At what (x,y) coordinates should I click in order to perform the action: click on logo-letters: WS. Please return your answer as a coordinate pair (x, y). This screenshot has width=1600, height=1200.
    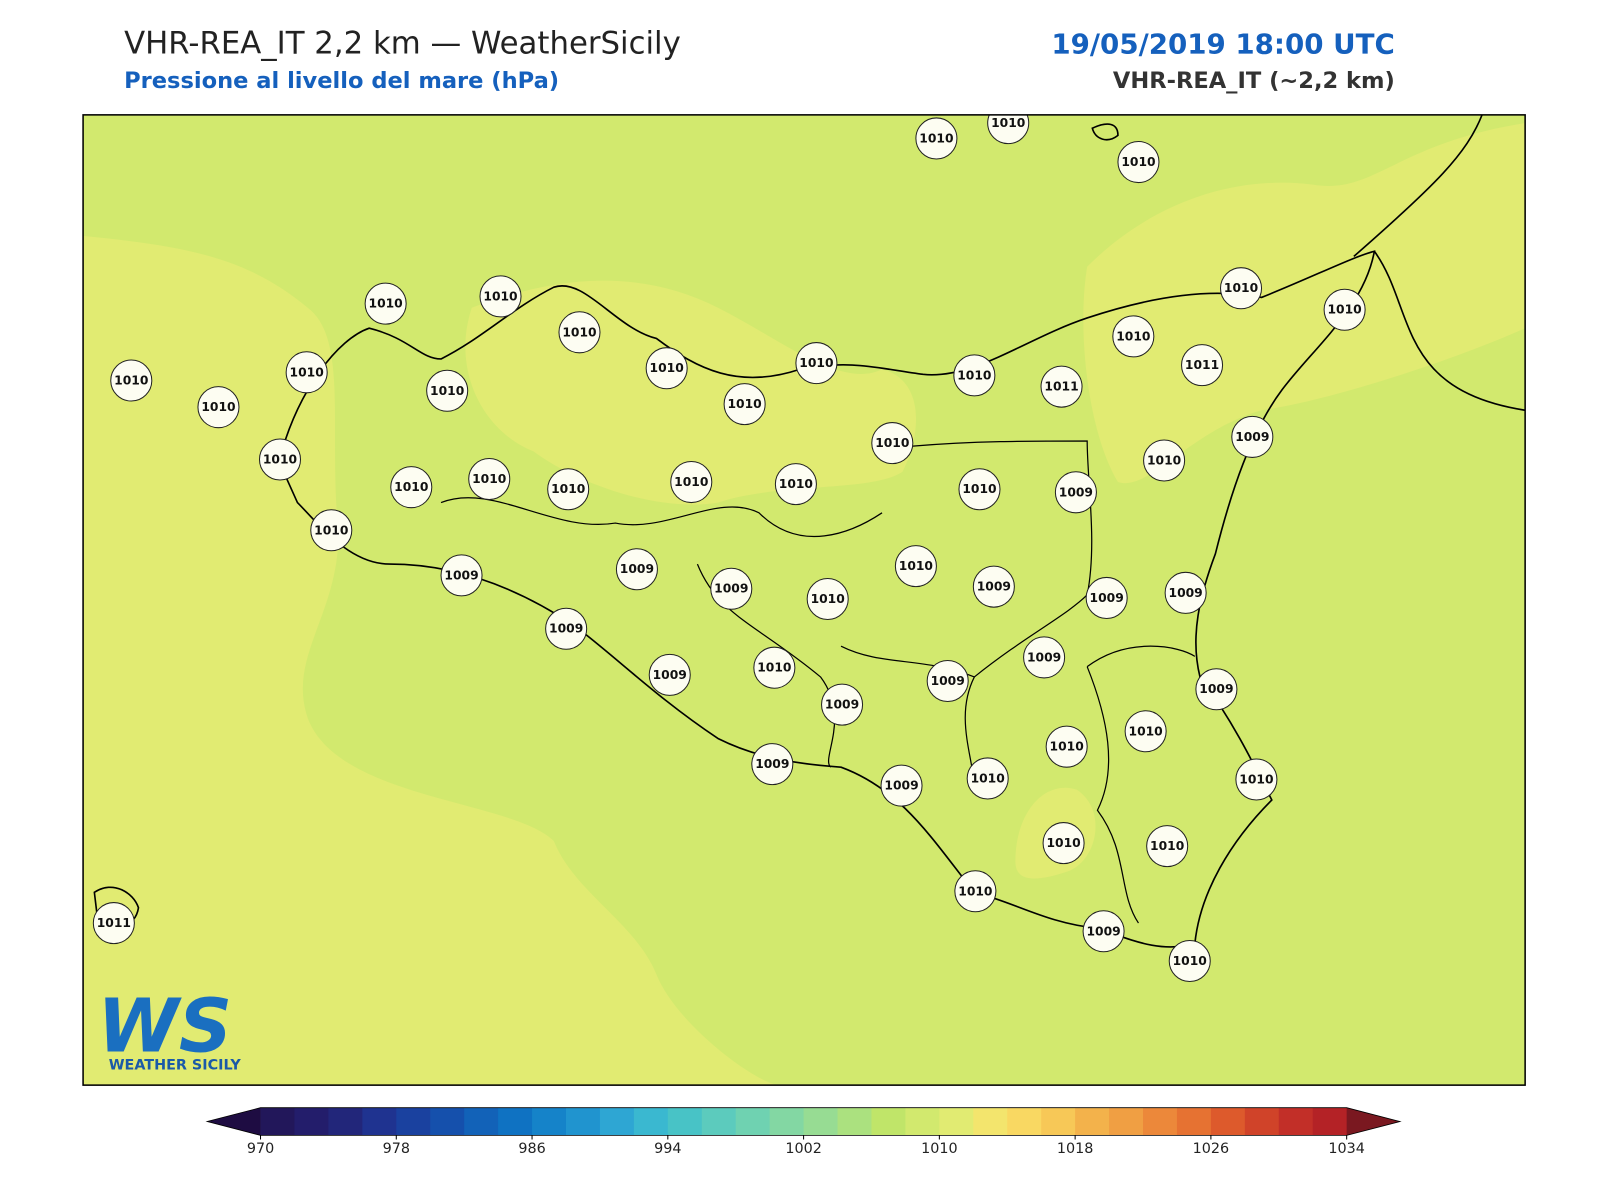
    Looking at the image, I should click on (164, 1026).